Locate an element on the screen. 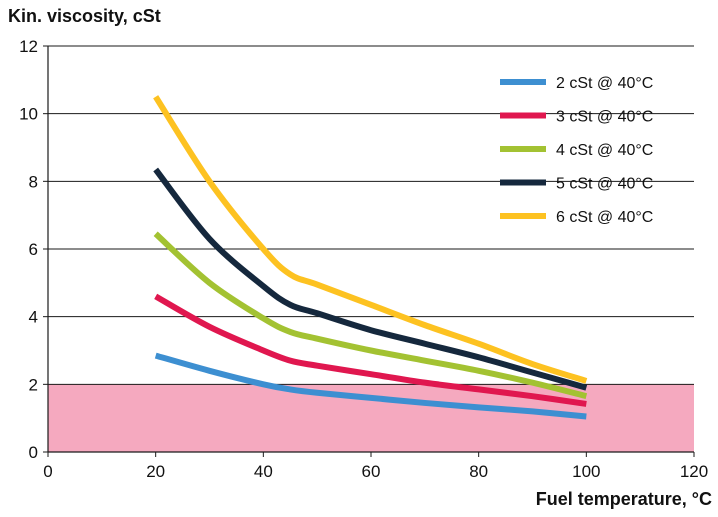 The height and width of the screenshot is (517, 718). x-axis-label: Fuel temperature, °C is located at coordinates (623, 499).